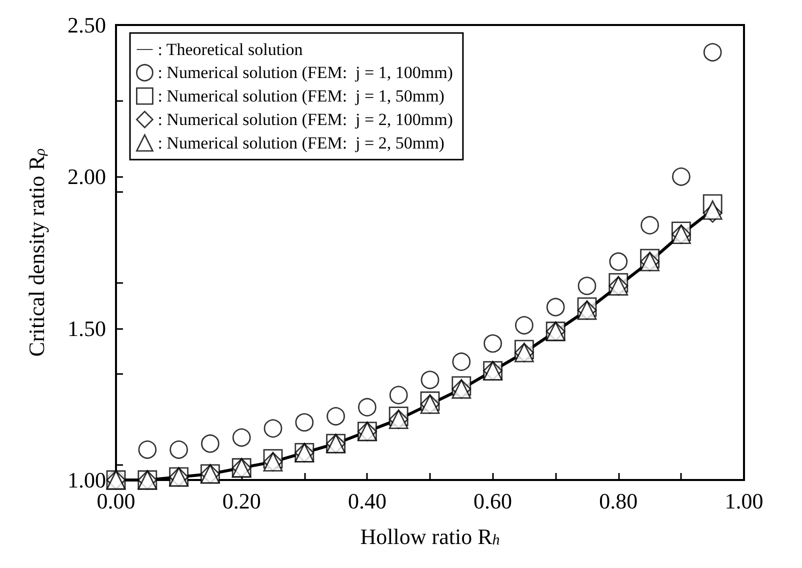 This screenshot has width=802, height=568. I want to click on y-tick-label: 2.00, so click(87, 177).